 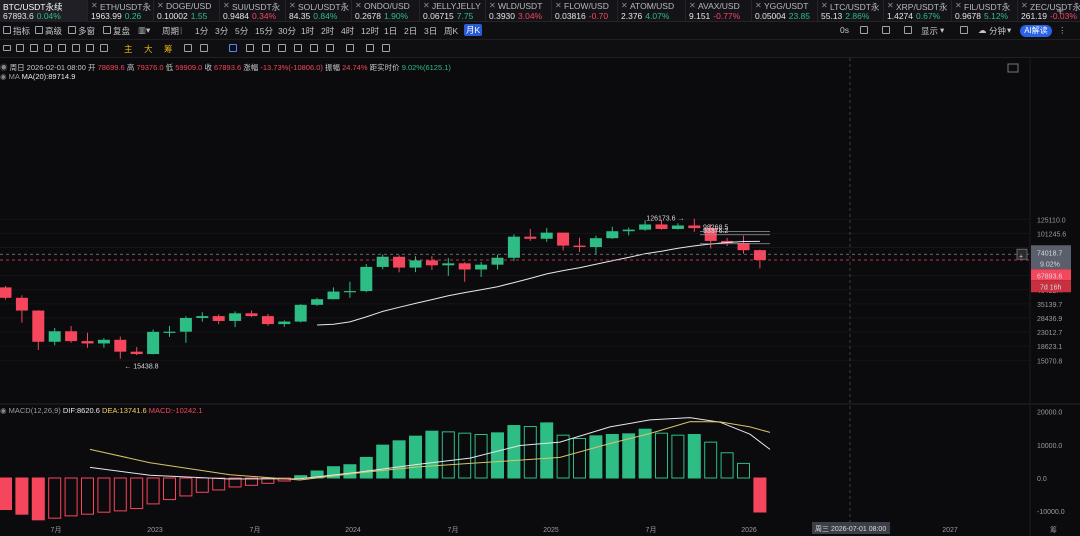 I want to click on ma-eye-icon: ◉, so click(x=4, y=76).